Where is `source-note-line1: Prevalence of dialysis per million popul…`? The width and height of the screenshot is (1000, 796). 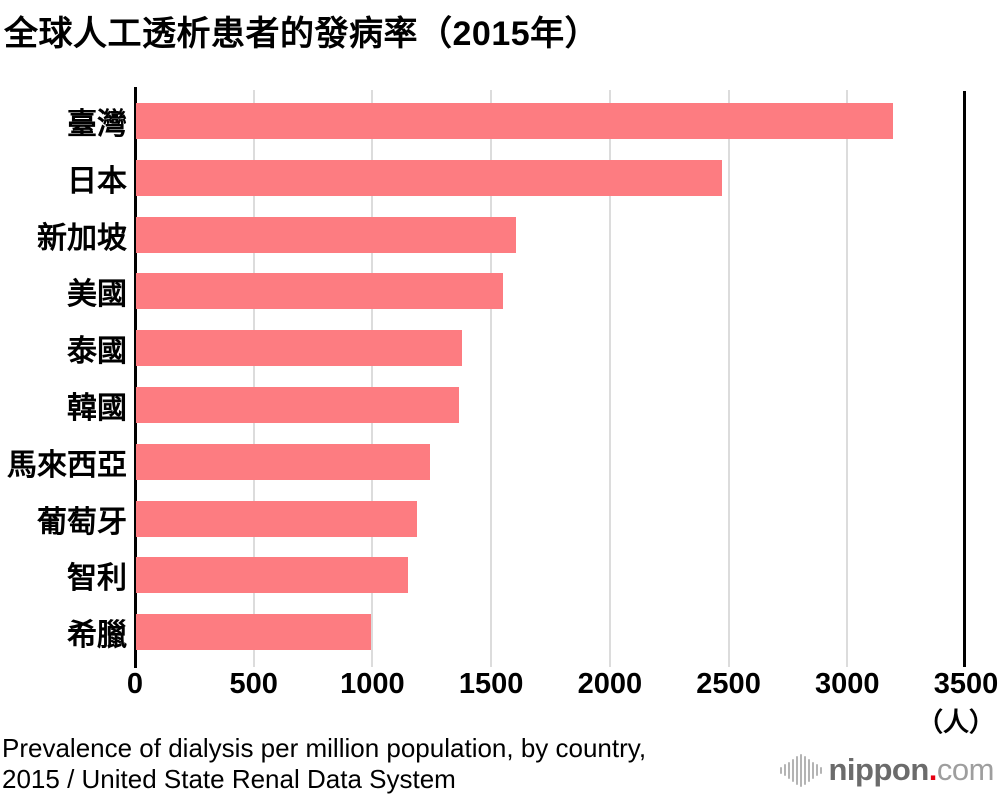 source-note-line1: Prevalence of dialysis per million popul… is located at coordinates (324, 748).